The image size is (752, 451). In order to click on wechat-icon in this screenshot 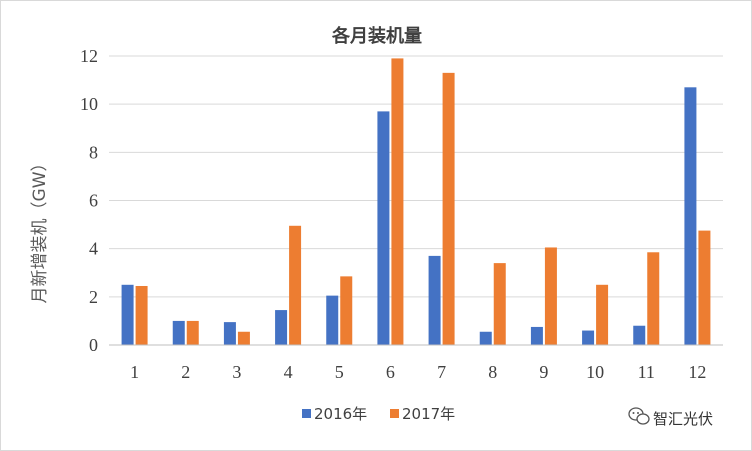, I will do `click(639, 416)`.